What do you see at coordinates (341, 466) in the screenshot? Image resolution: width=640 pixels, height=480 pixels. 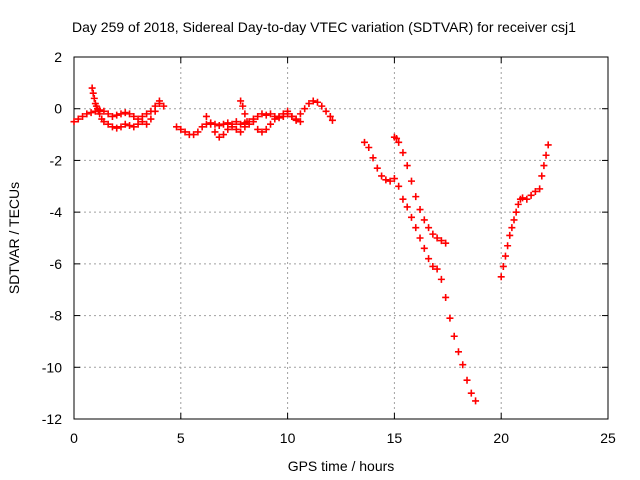 I see `x-axis-label: GPS time / hours` at bounding box center [341, 466].